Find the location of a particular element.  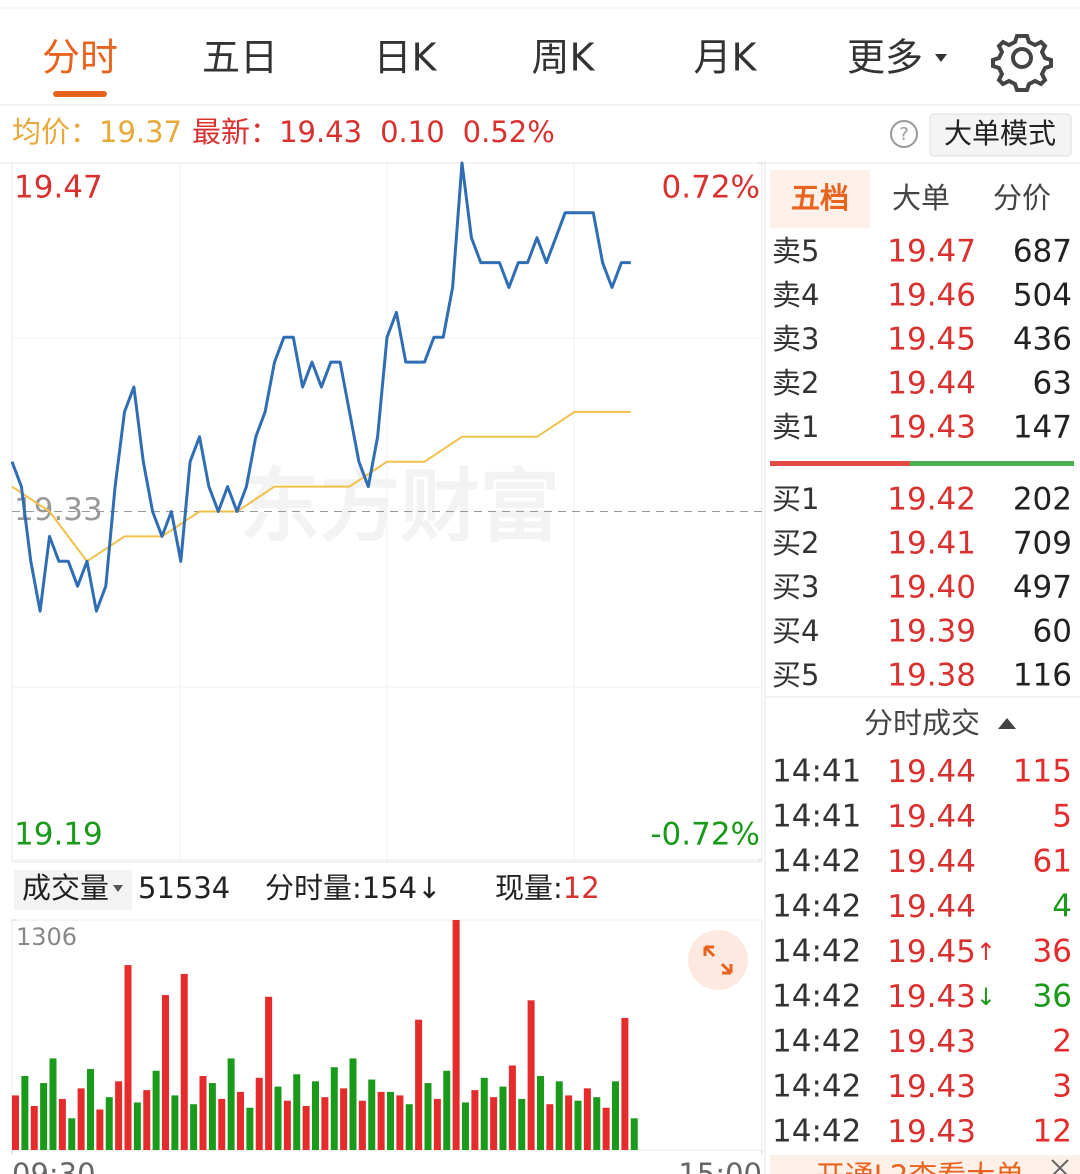

book-tab: 分价 is located at coordinates (1022, 198).